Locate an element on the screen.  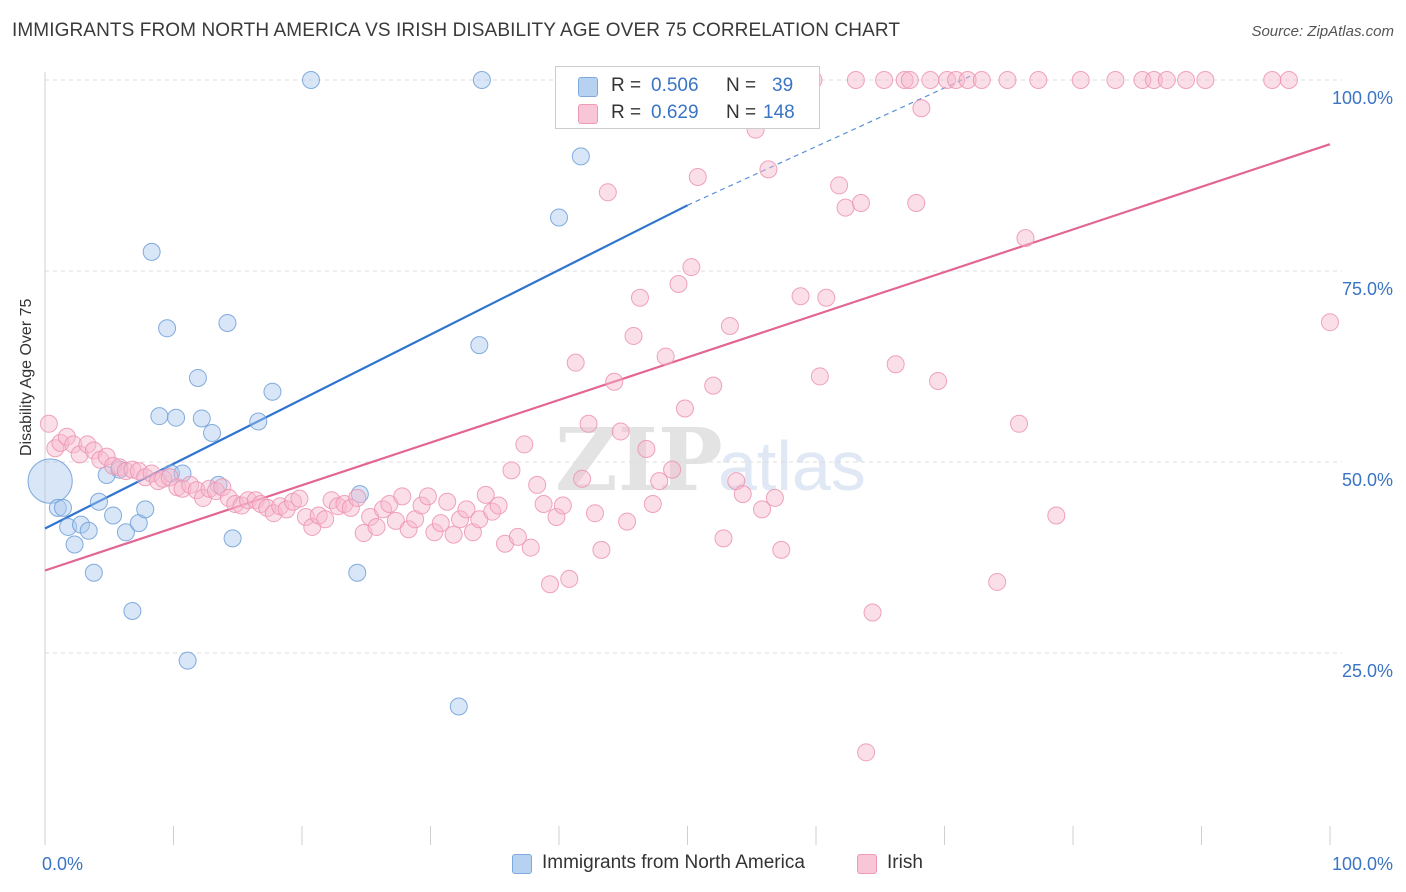
legend-label: Immigrants from North America is located at coordinates (673, 862).